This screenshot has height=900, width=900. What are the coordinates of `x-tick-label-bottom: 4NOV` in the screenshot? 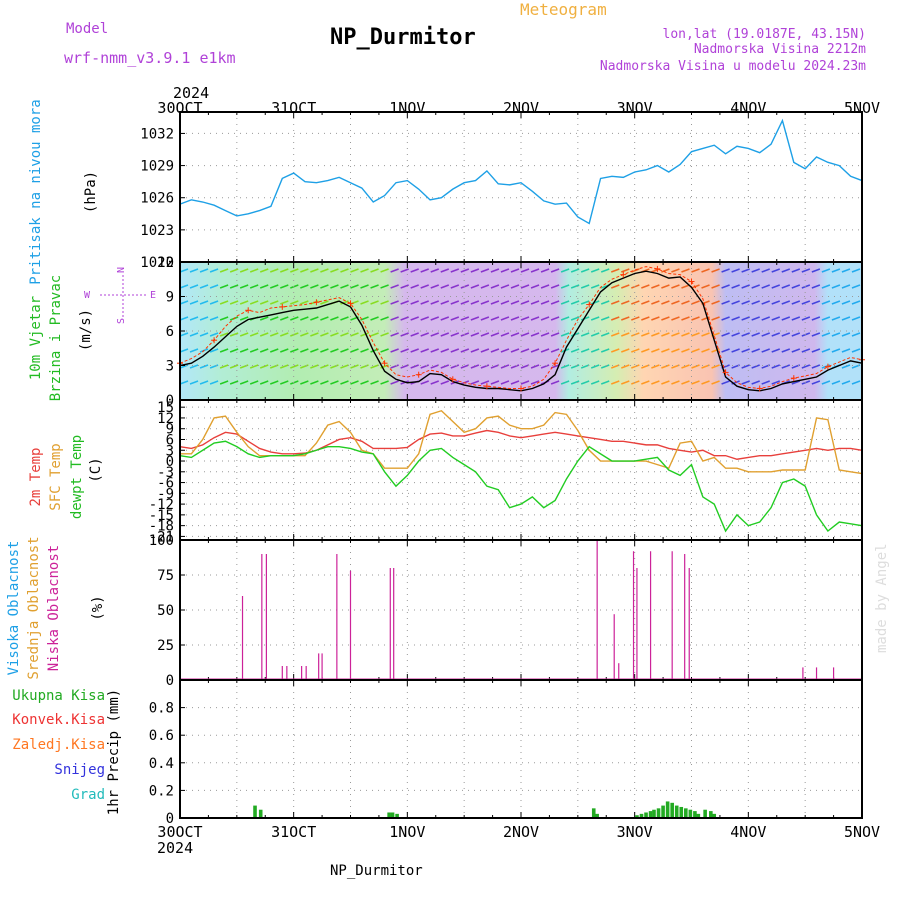 It's located at (748, 832).